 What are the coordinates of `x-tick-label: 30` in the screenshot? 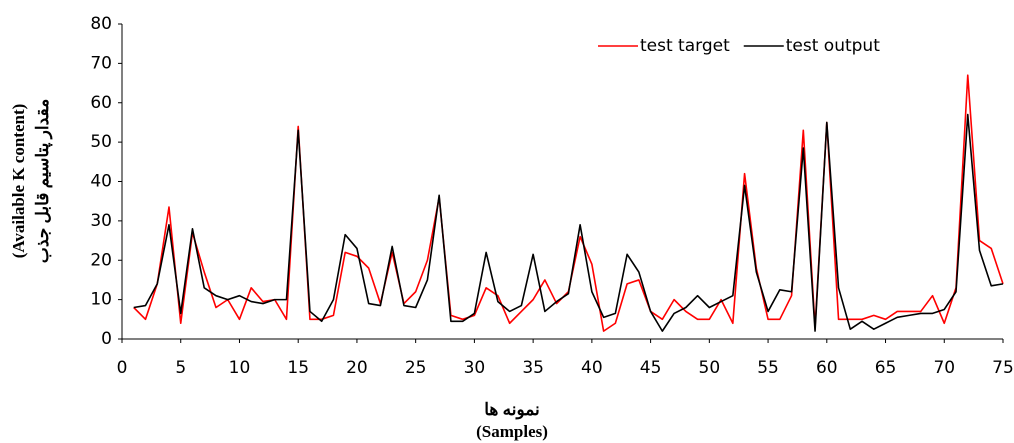 It's located at (475, 368).